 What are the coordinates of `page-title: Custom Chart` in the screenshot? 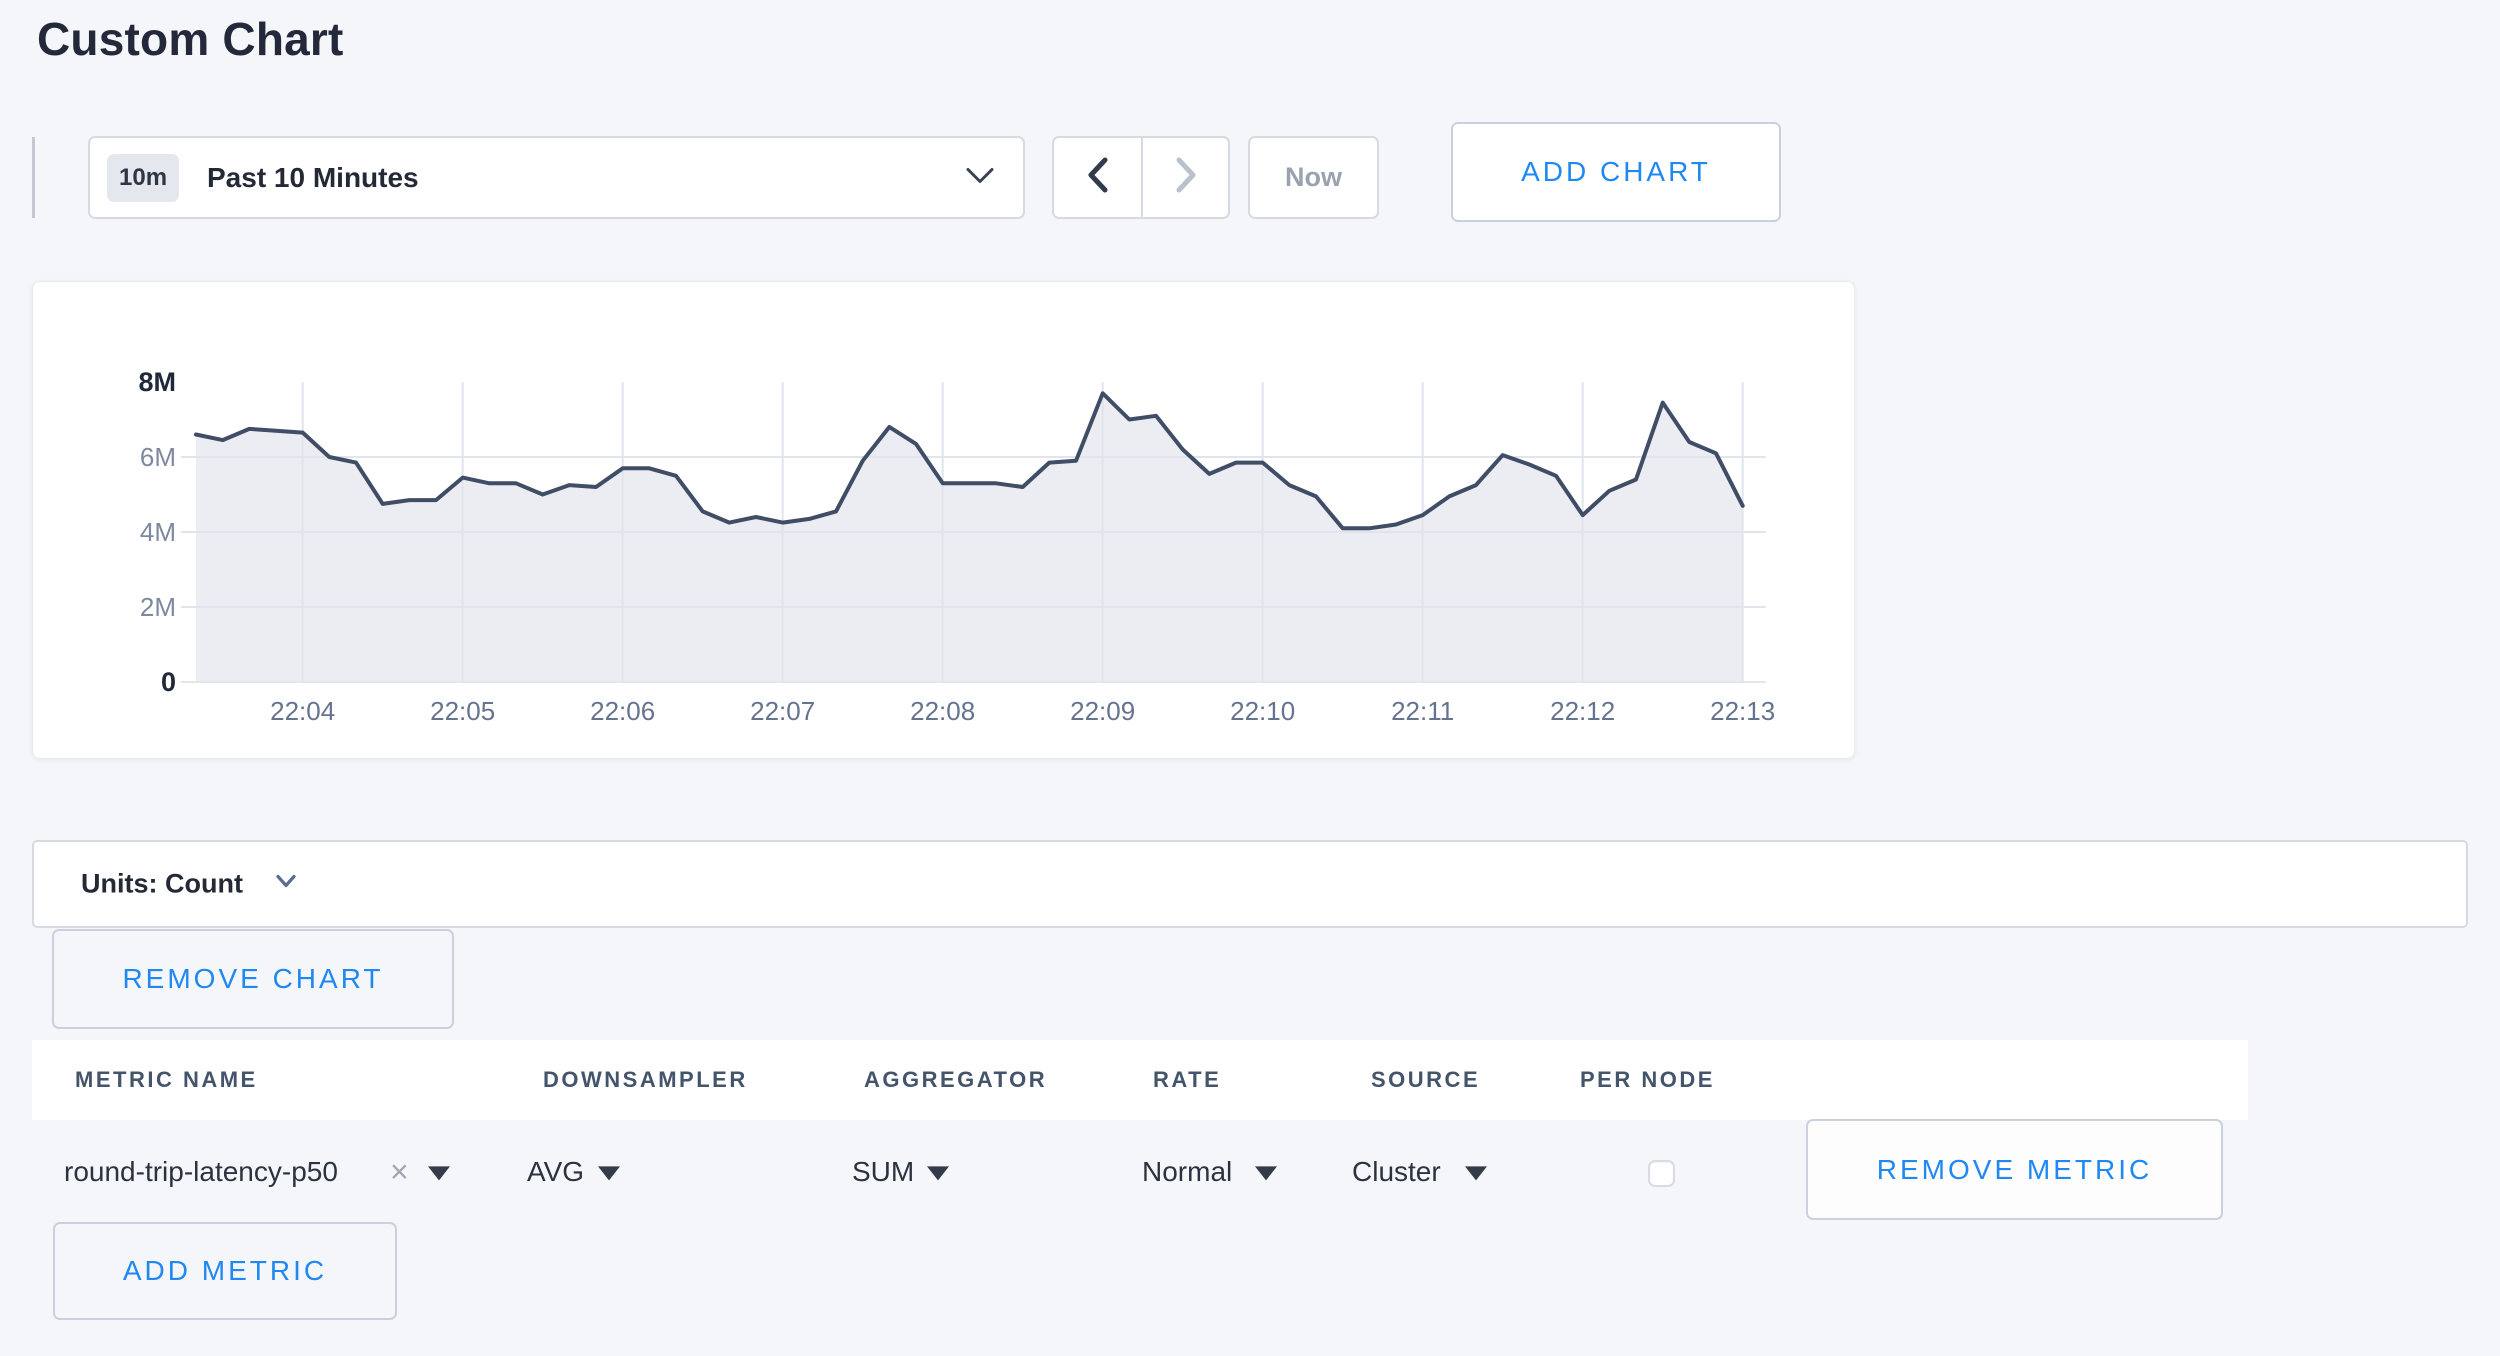 It's located at (190, 39).